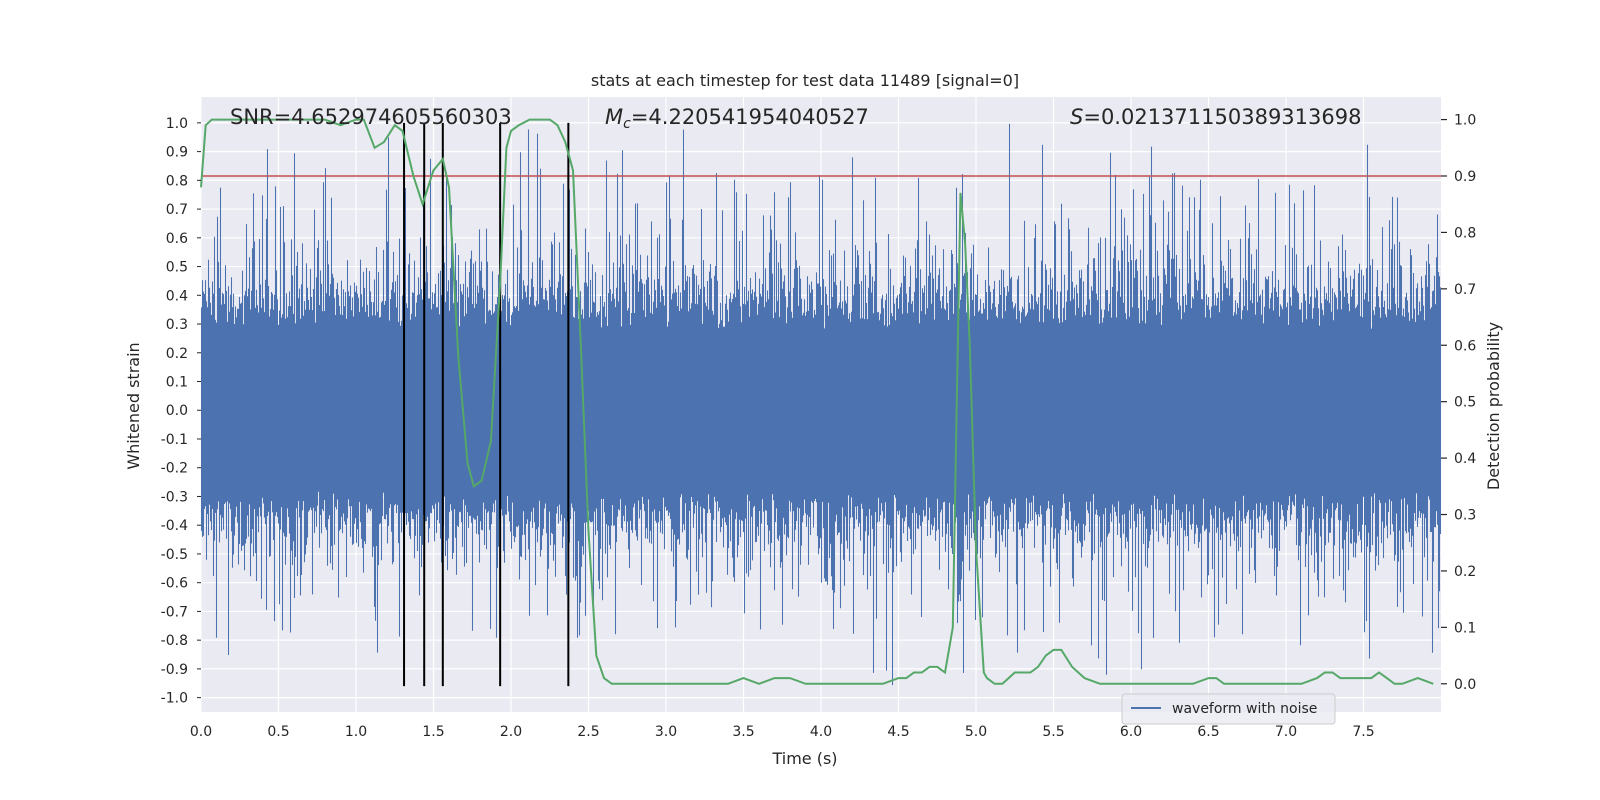 The height and width of the screenshot is (800, 1600). What do you see at coordinates (1465, 685) in the screenshot?
I see `y-right-tick-label-10: 0.0` at bounding box center [1465, 685].